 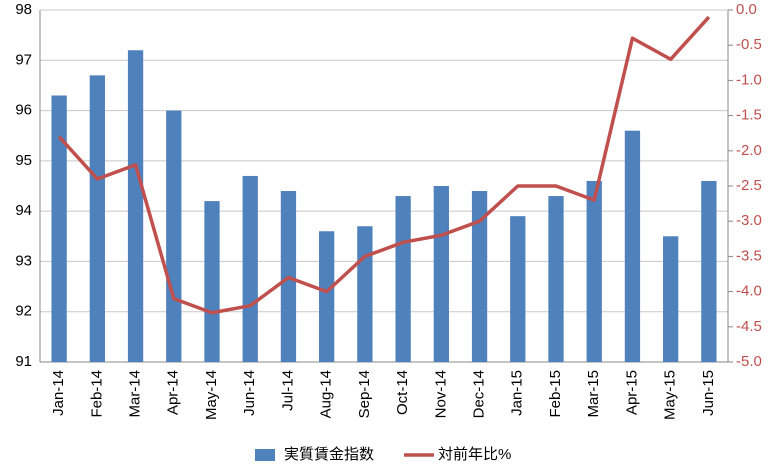 What do you see at coordinates (440, 394) in the screenshot?
I see `x-tick-label: Nov-14` at bounding box center [440, 394].